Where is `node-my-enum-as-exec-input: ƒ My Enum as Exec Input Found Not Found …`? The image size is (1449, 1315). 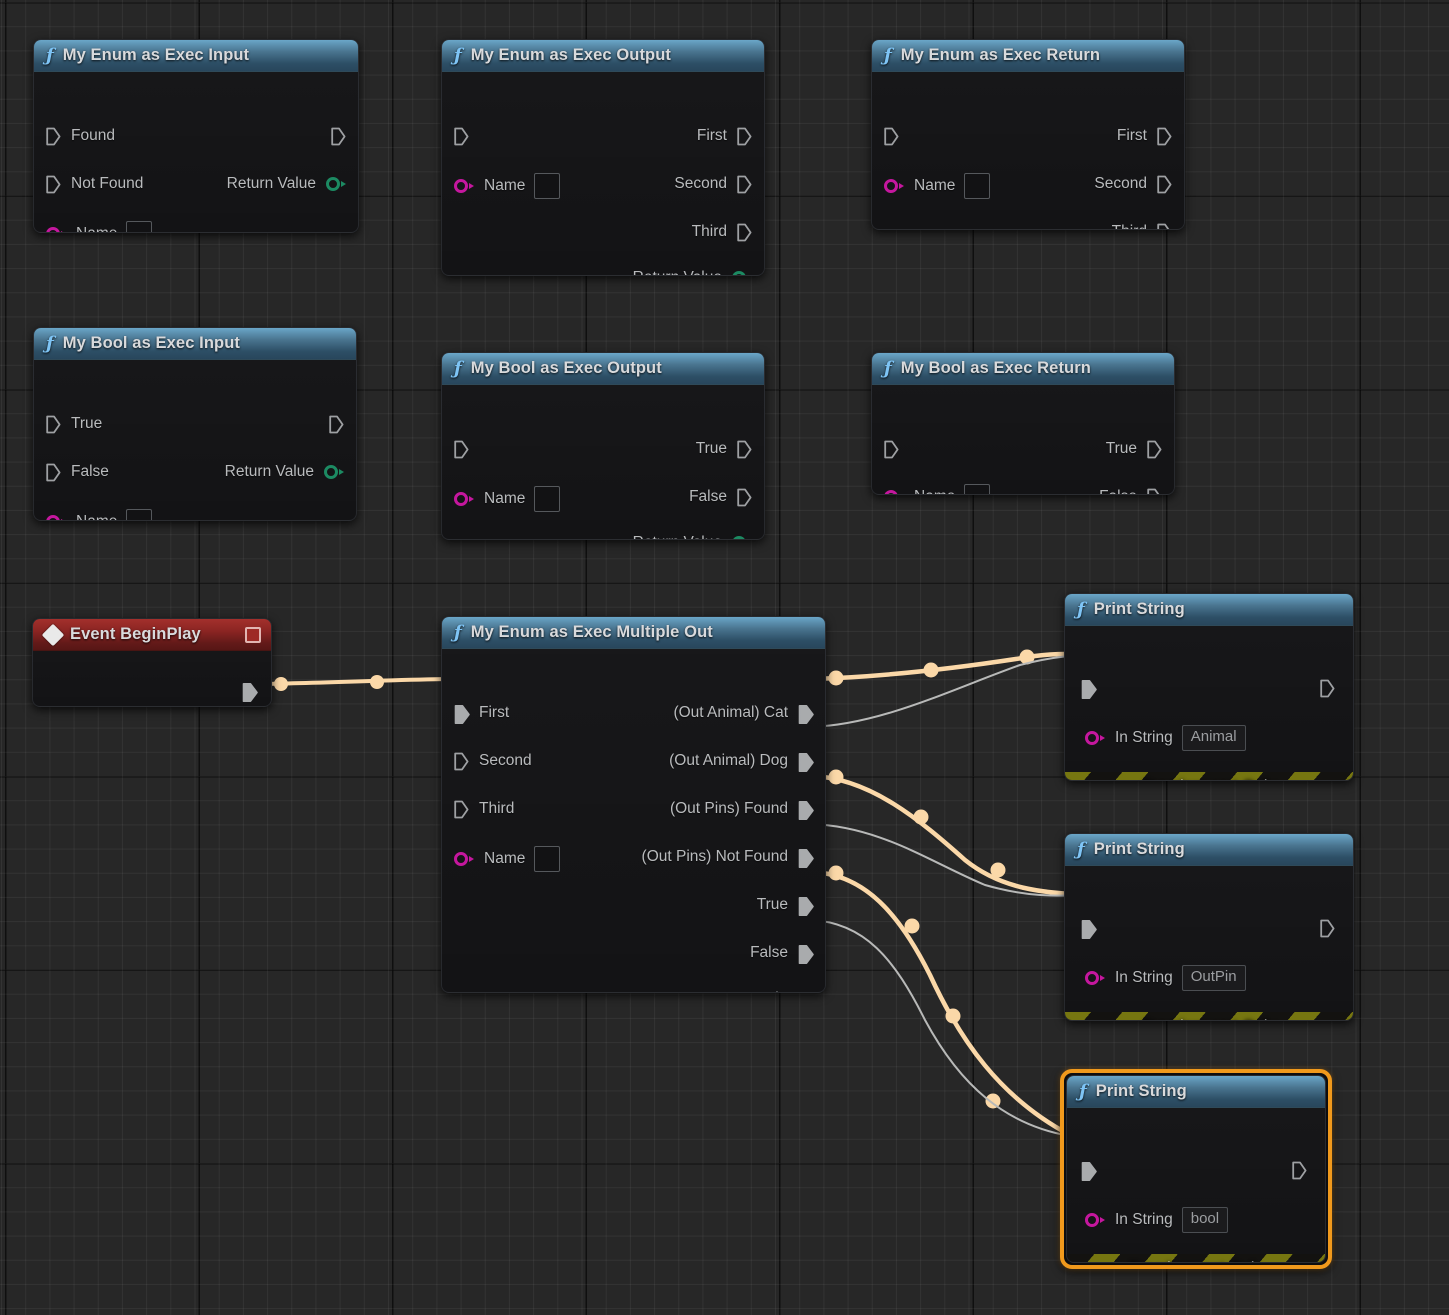
node-my-enum-as-exec-input: ƒ My Enum as Exec Input Found Not Found … is located at coordinates (196, 136).